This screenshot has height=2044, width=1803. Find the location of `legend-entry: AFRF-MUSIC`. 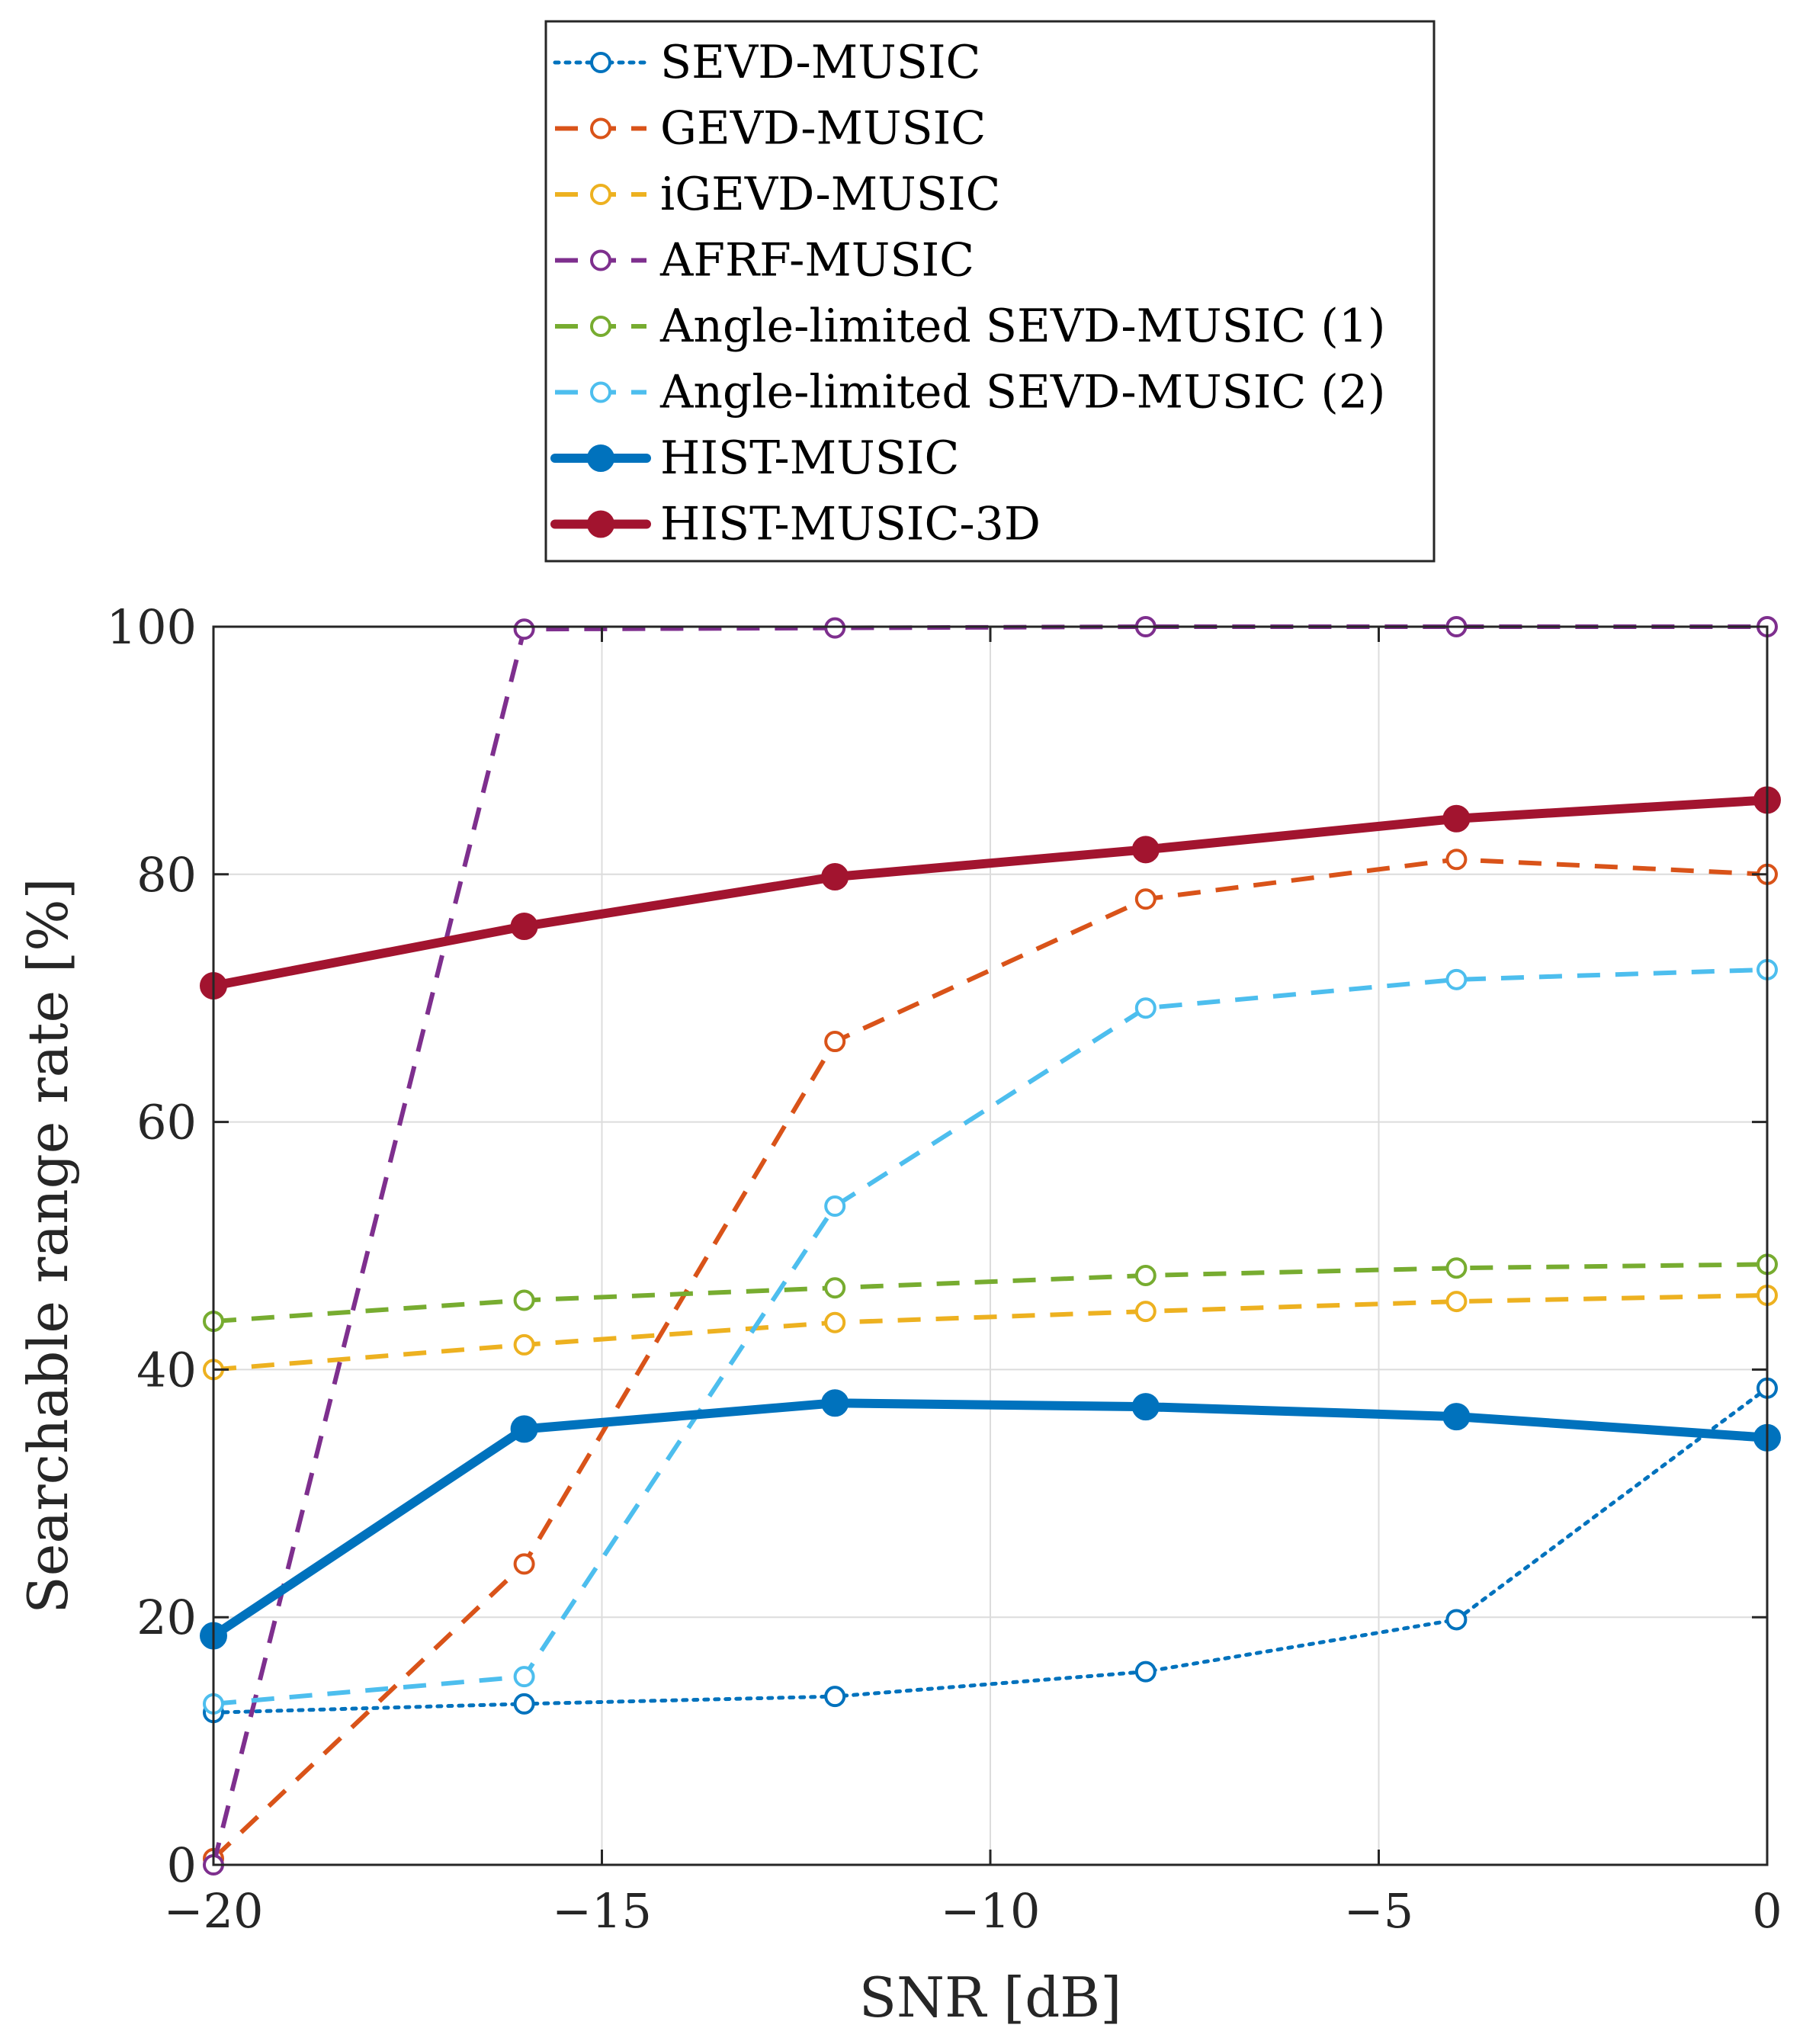

legend-entry: AFRF-MUSIC is located at coordinates (764, 260).